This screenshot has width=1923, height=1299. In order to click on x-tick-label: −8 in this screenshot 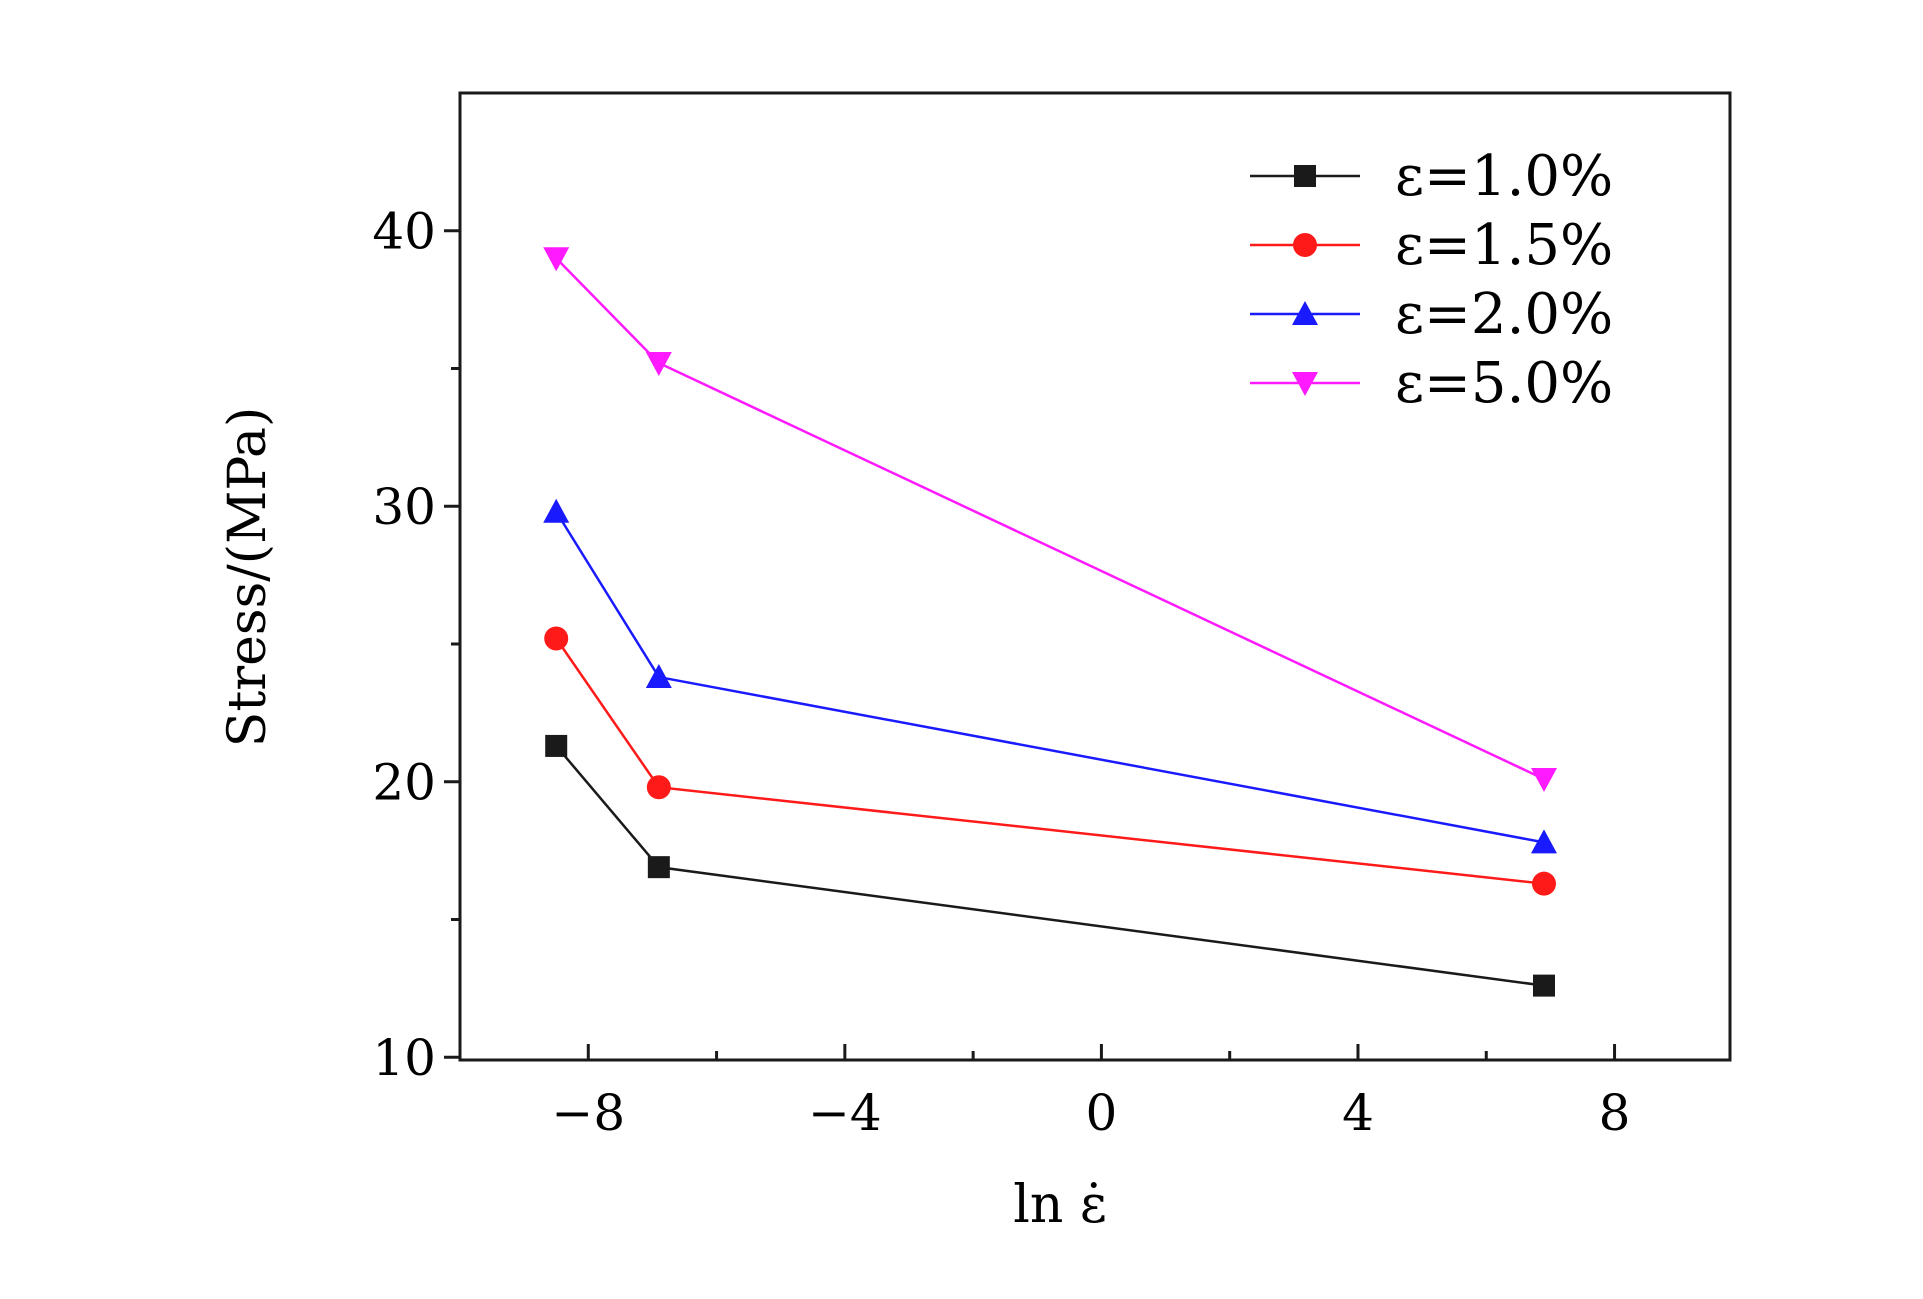, I will do `click(588, 1113)`.